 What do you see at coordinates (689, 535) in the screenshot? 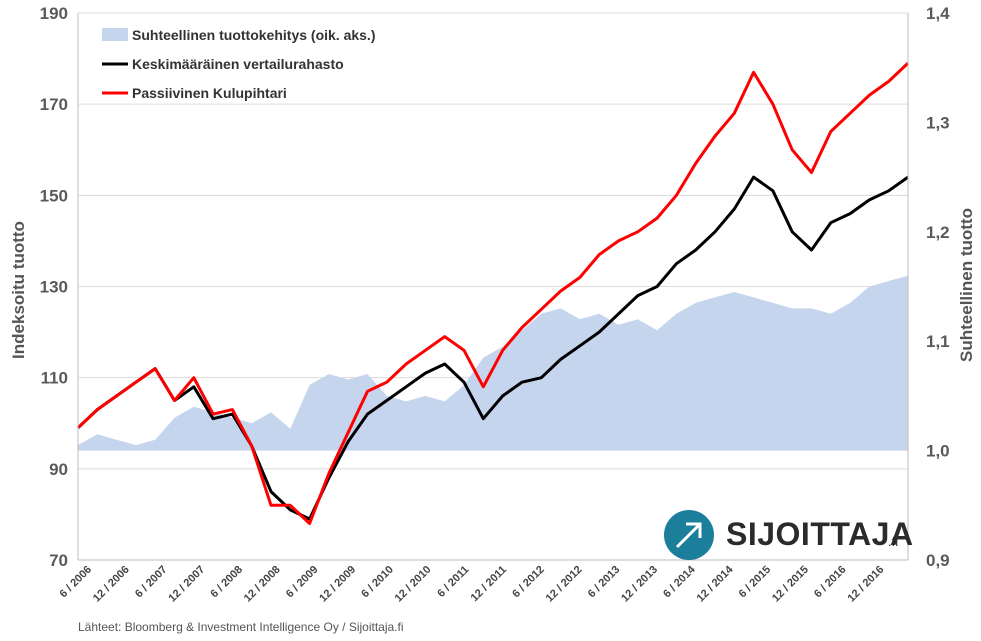
I see `logo-arrow-icon` at bounding box center [689, 535].